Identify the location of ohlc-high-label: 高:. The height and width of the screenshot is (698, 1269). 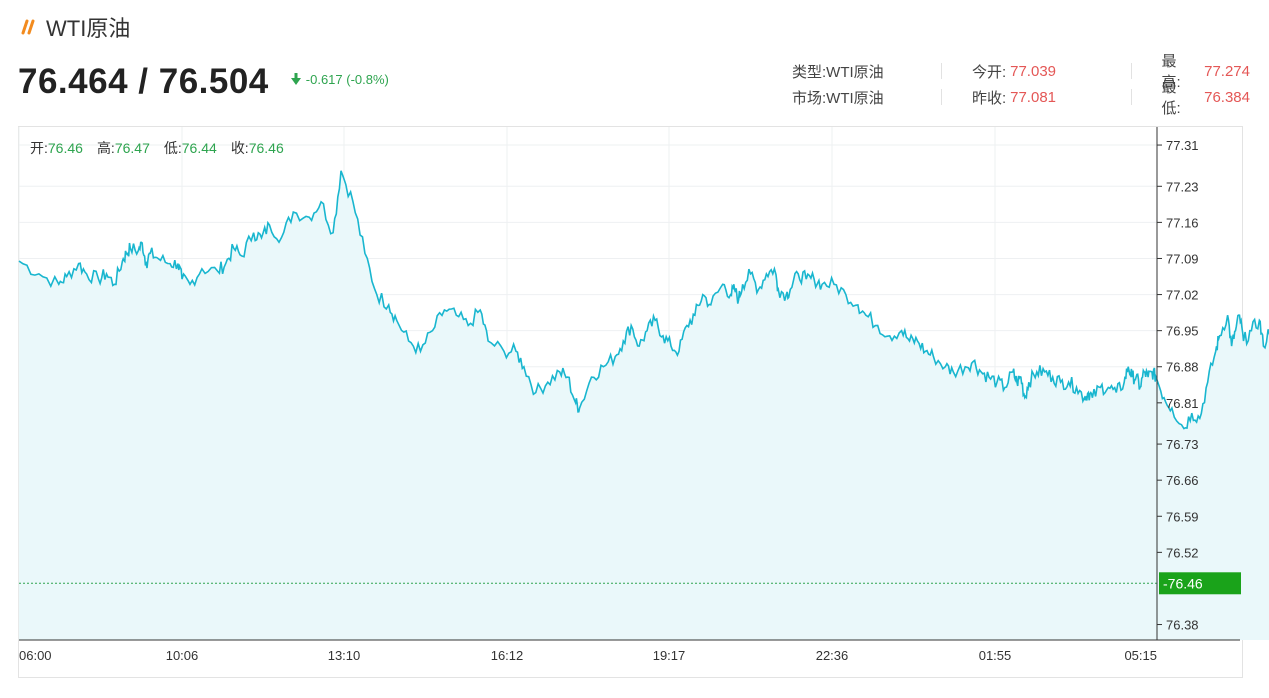
(105, 148).